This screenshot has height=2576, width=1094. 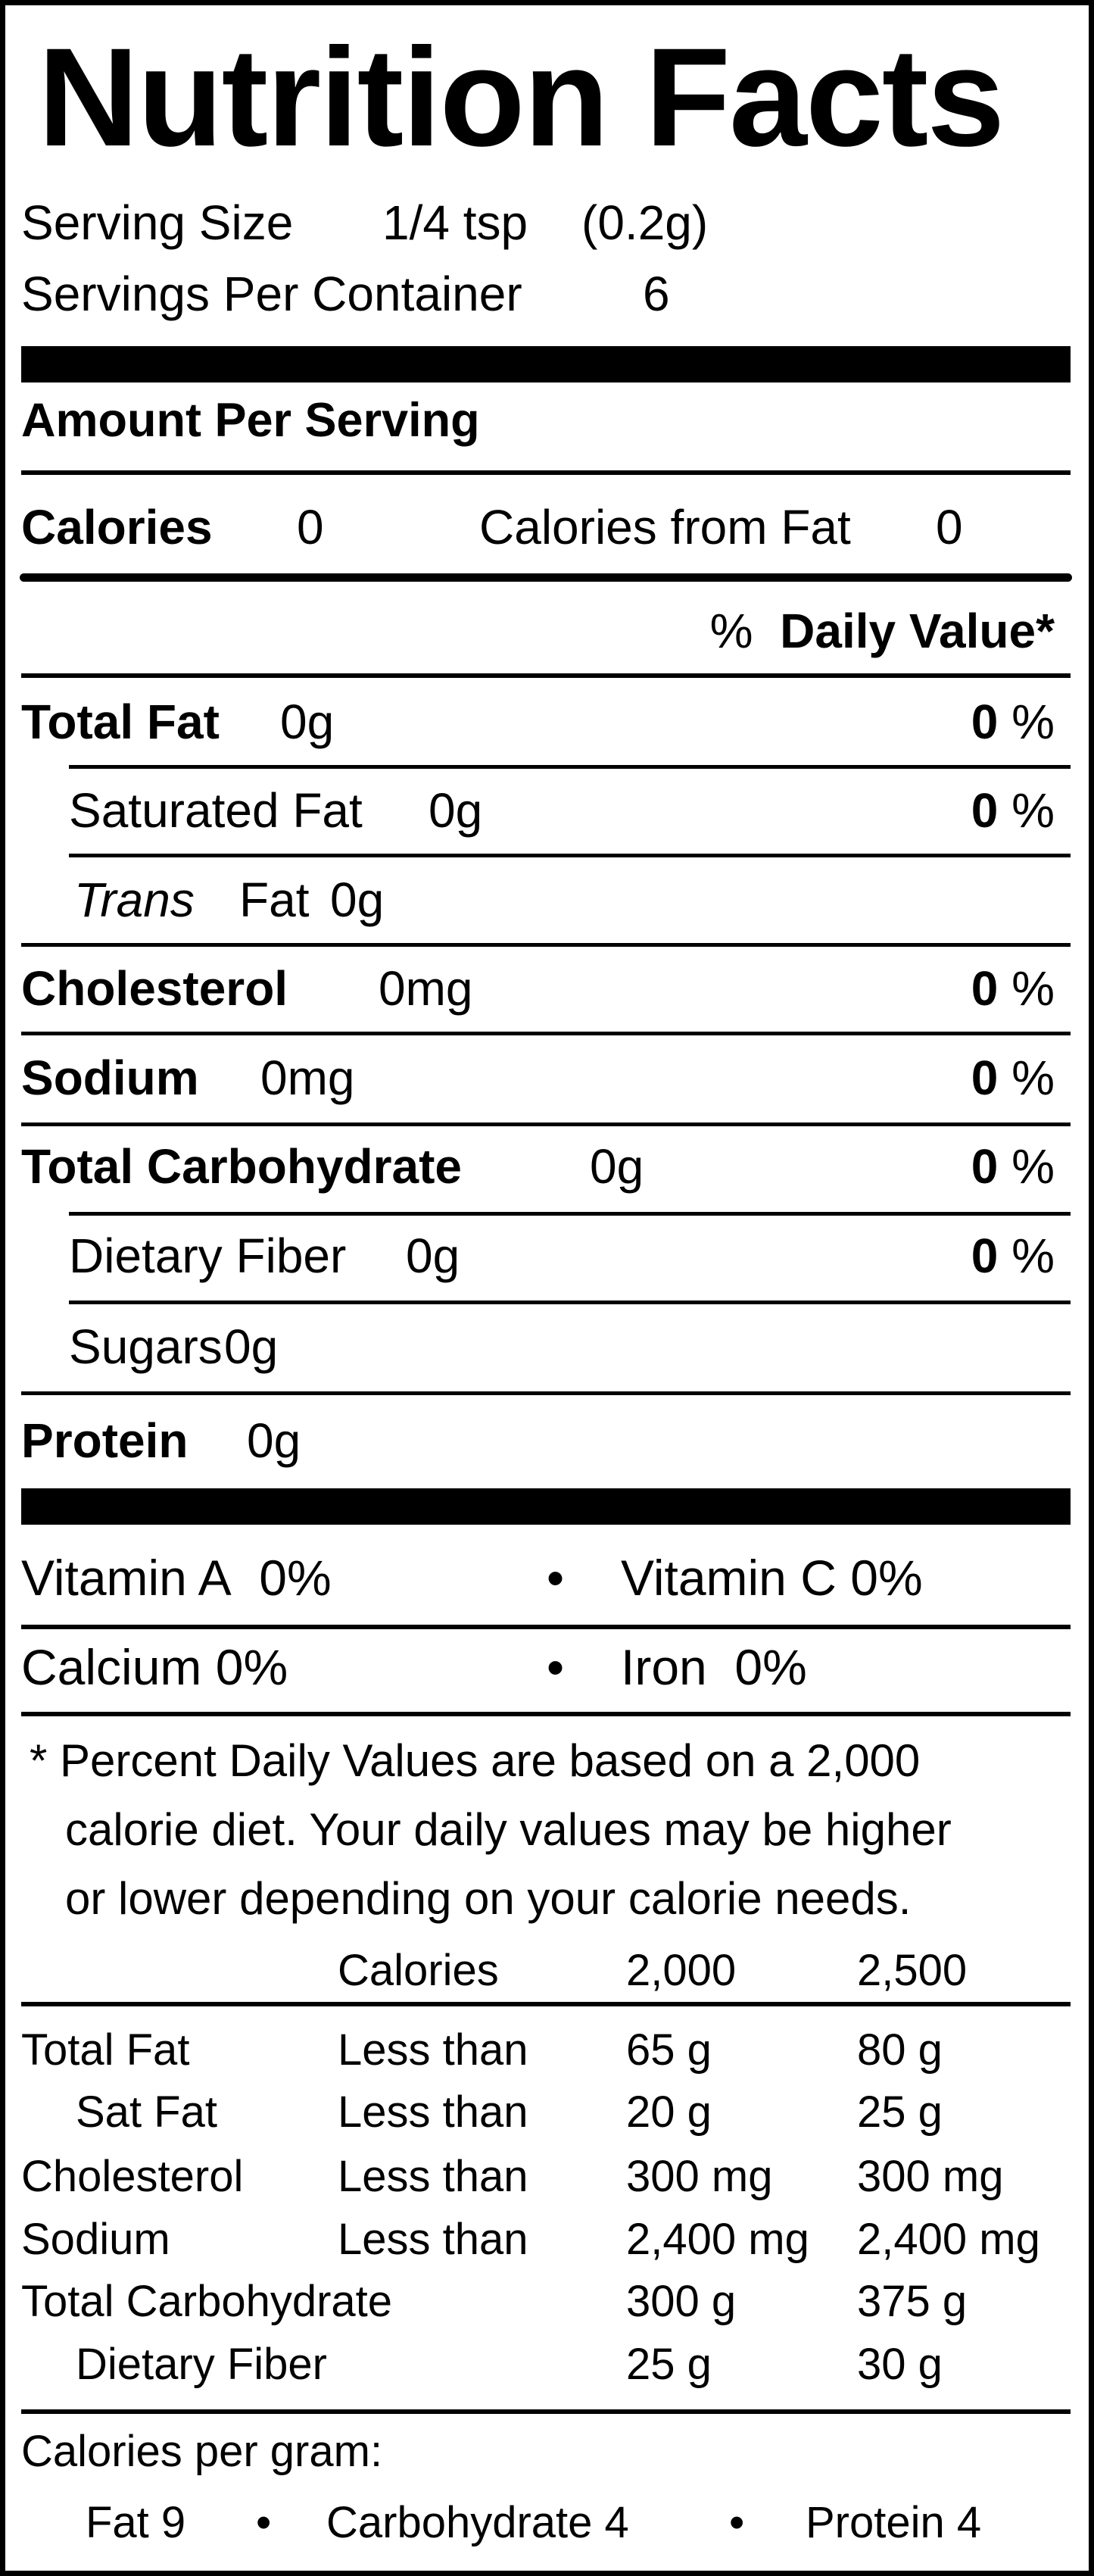 I want to click on ref-row-2000: 65 g, so click(x=669, y=2050).